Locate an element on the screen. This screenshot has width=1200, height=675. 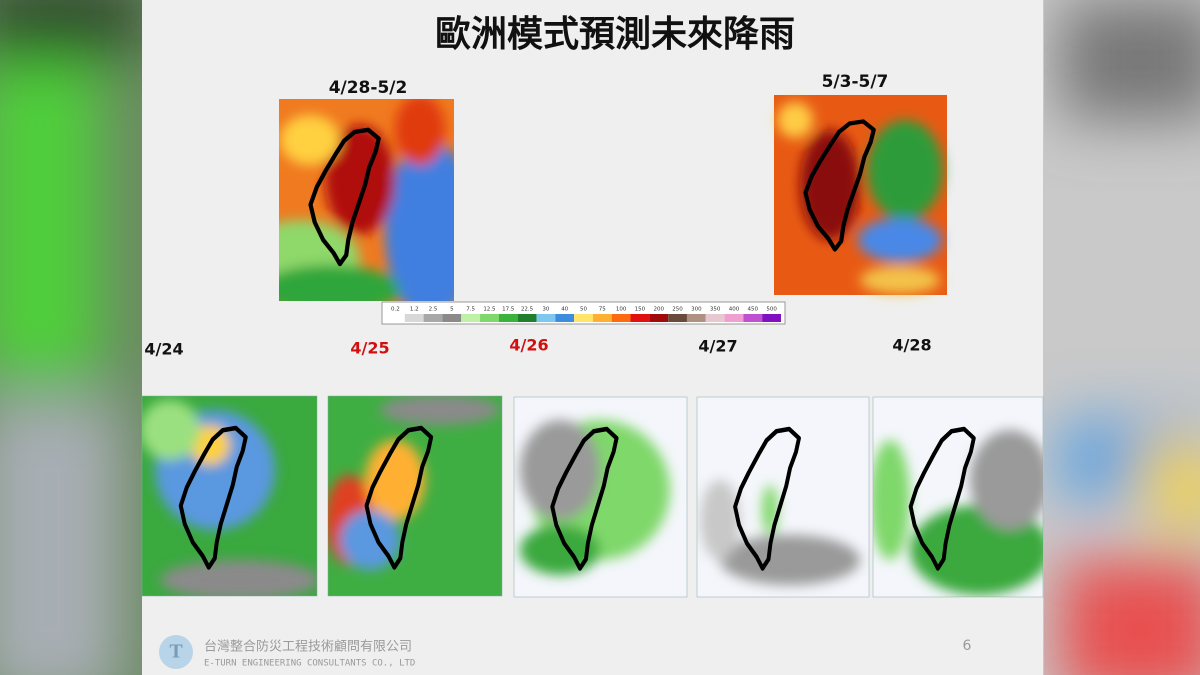
colorbar-tick-label: 400 is located at coordinates (734, 310).